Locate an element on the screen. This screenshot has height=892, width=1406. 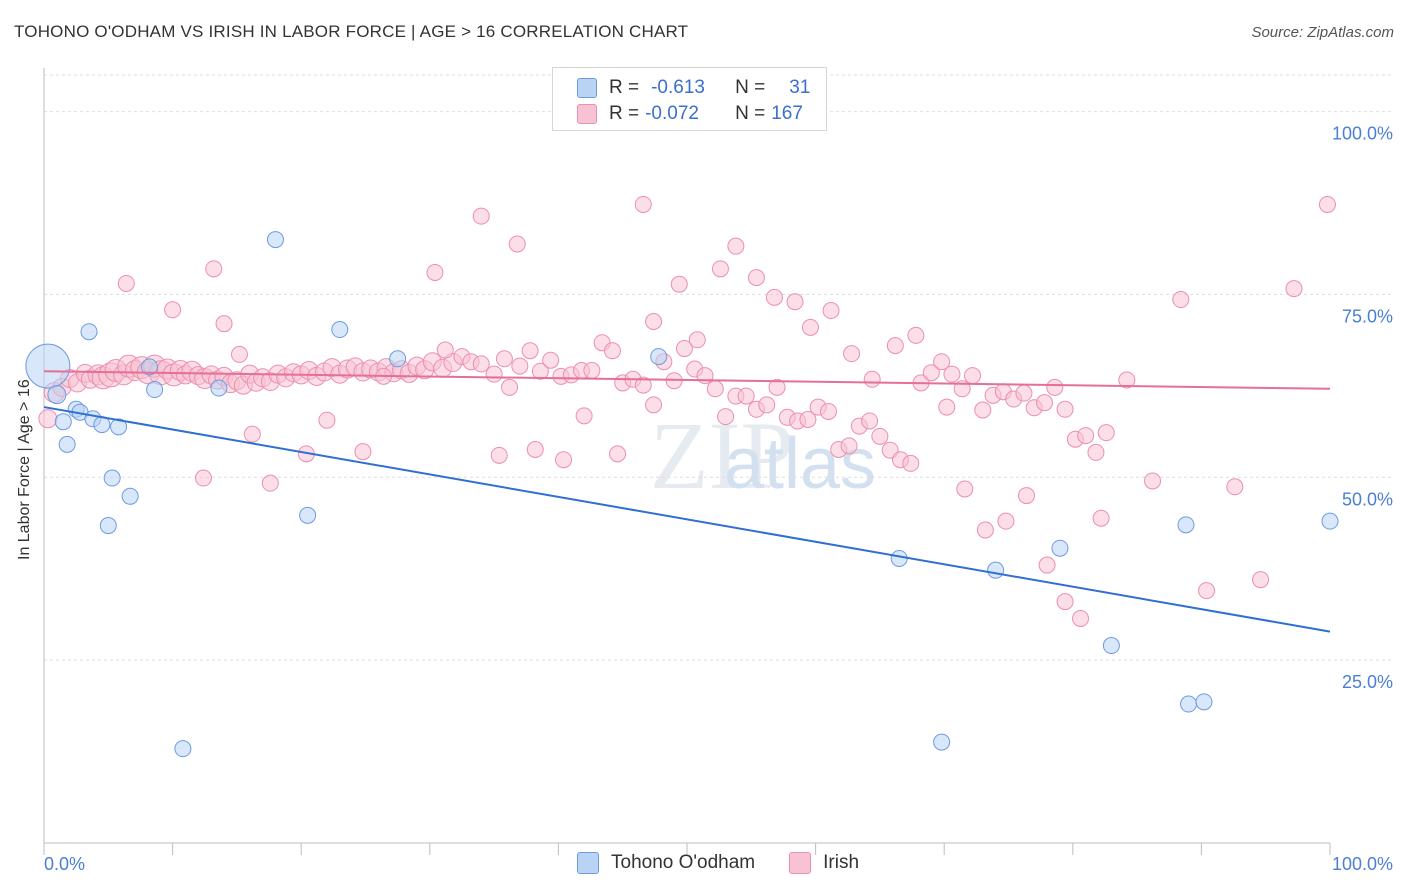
n-value: 31 is located at coordinates (800, 87).